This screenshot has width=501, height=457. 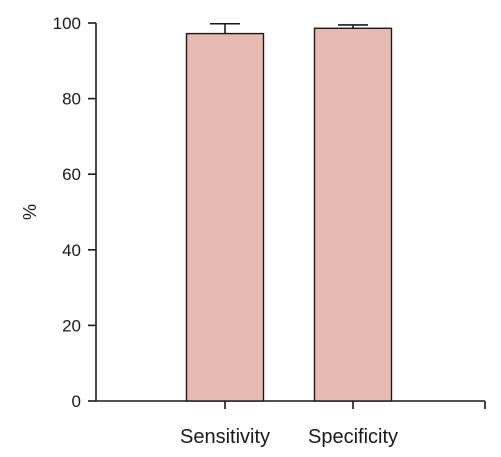 What do you see at coordinates (71, 174) in the screenshot?
I see `y-tick-label: 60` at bounding box center [71, 174].